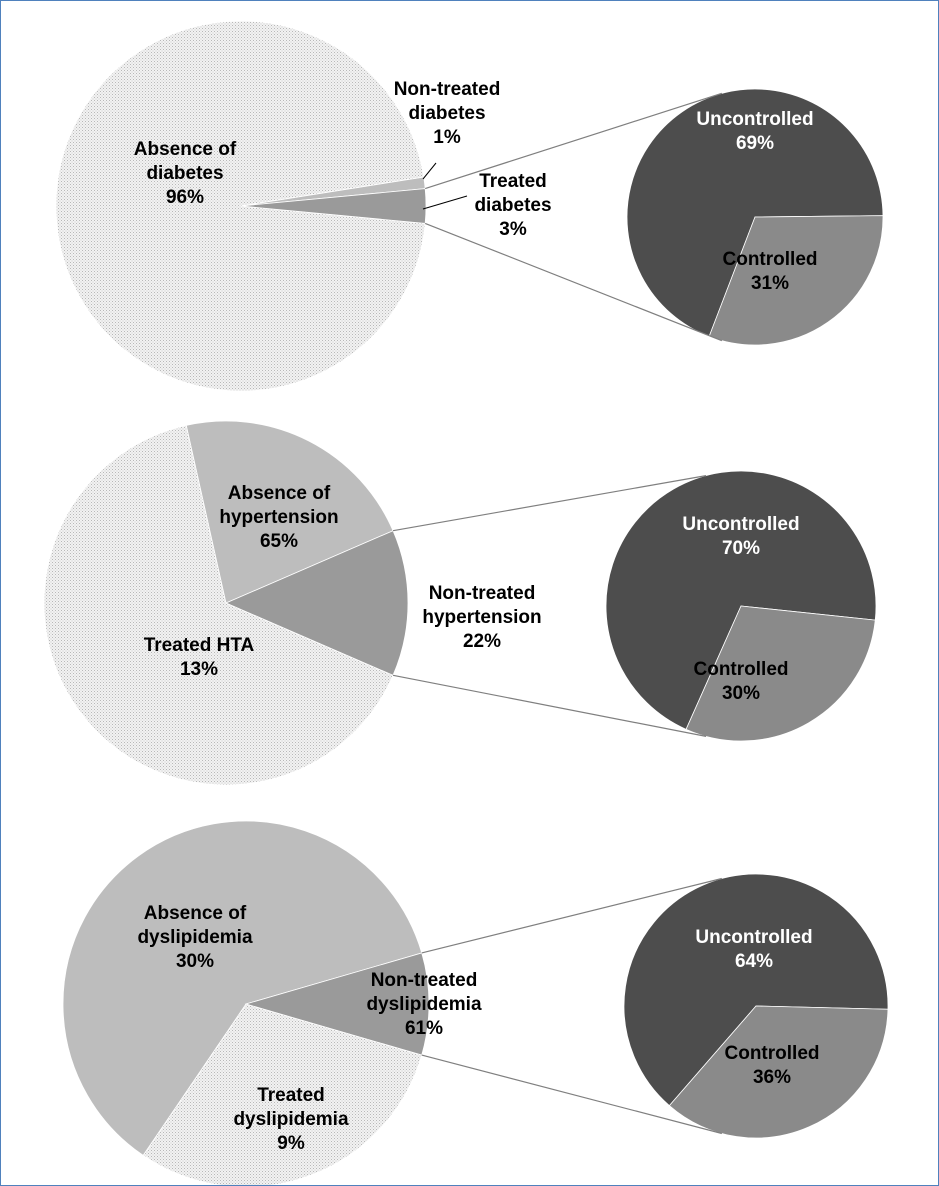 Image resolution: width=939 pixels, height=1186 pixels. I want to click on label-absence-line: dyslipidemia, so click(195, 937).